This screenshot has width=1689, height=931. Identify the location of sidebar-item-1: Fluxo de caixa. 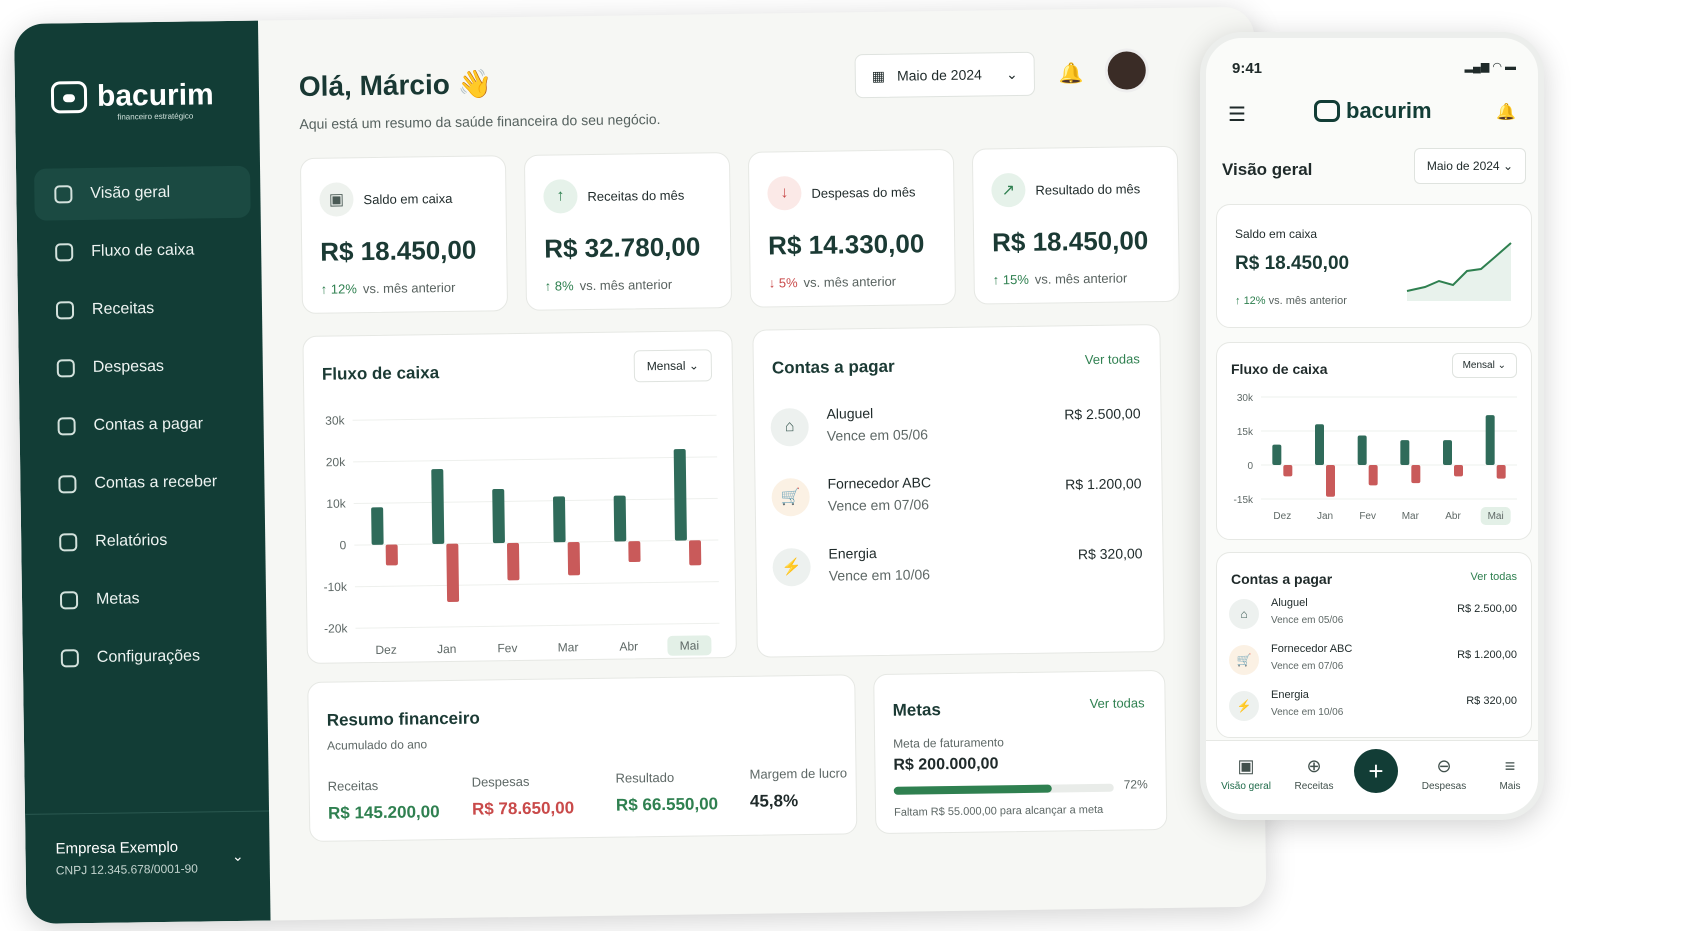
(143, 251).